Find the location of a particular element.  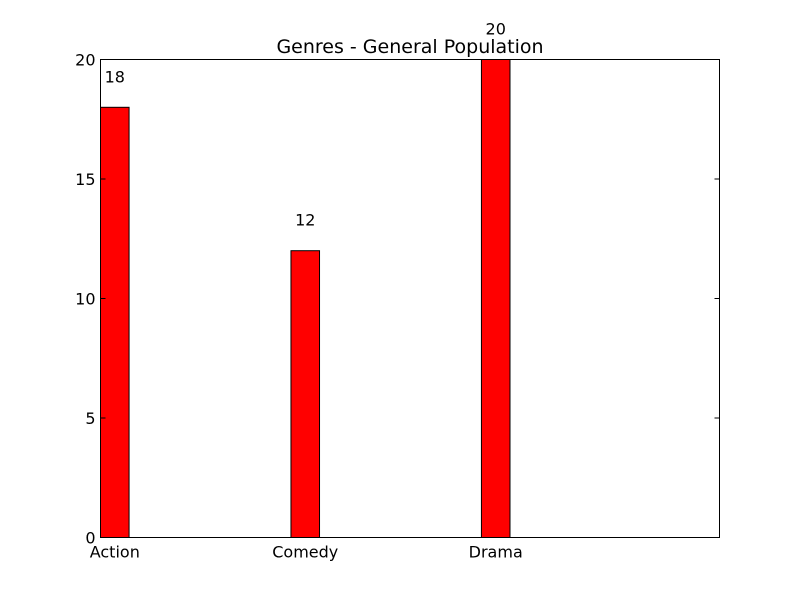

bar-action is located at coordinates (115, 322).